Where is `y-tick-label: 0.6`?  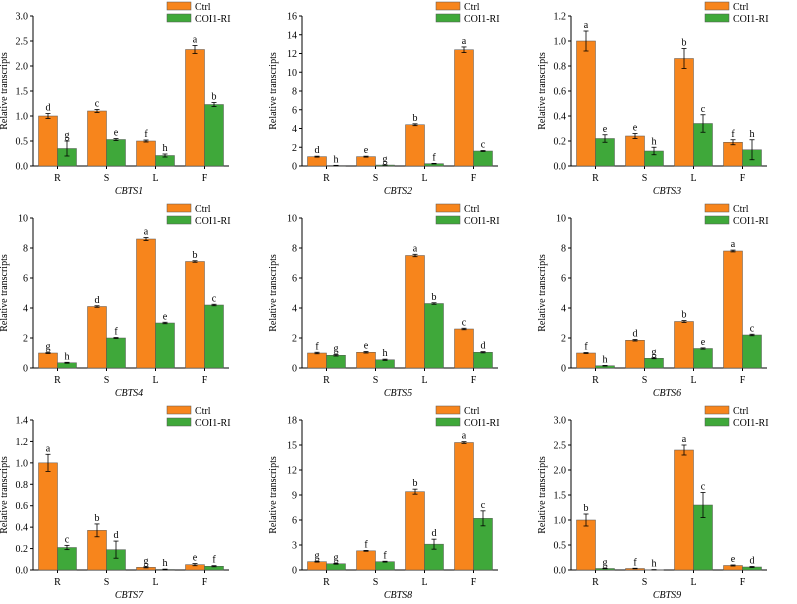
y-tick-label: 0.6 is located at coordinates (22, 506).